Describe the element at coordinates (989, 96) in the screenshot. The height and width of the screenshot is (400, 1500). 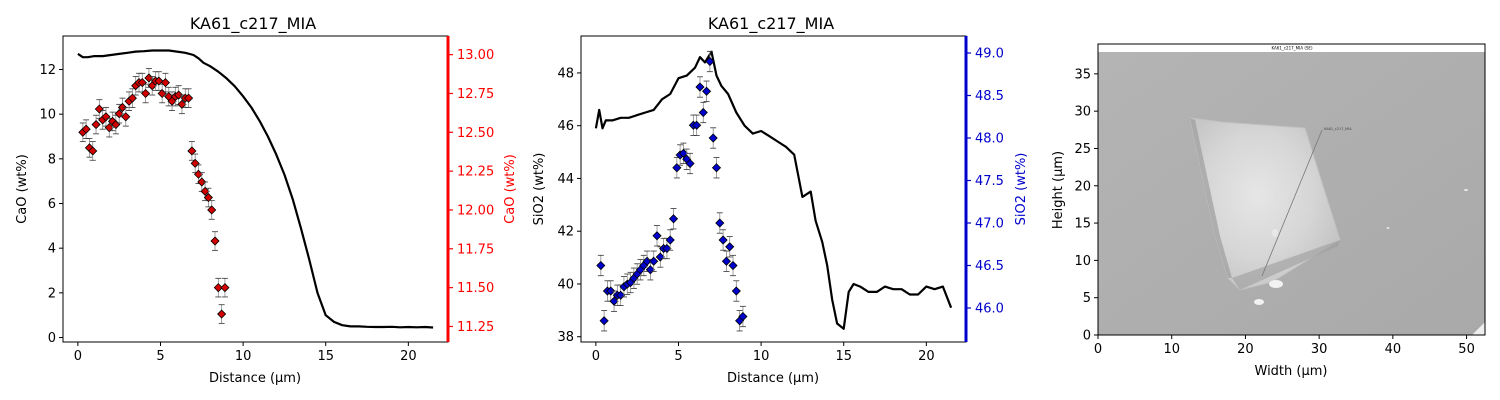
I see `y-right-tick-label: 48.5` at that location.